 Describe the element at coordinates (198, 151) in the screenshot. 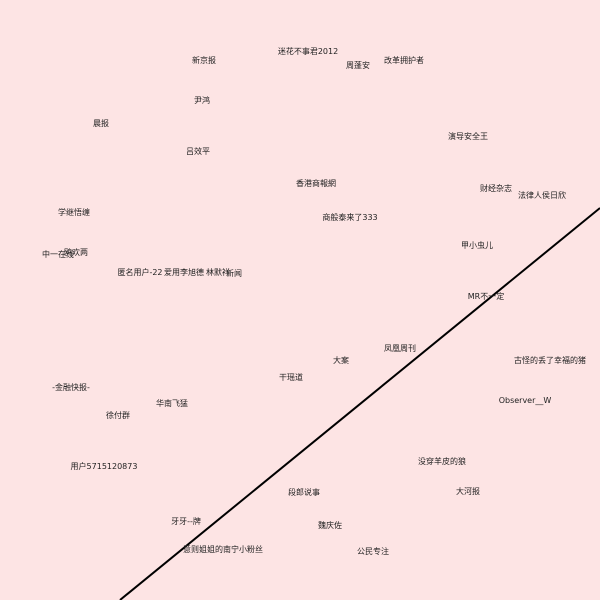

I see `node-label: 吕效平` at that location.